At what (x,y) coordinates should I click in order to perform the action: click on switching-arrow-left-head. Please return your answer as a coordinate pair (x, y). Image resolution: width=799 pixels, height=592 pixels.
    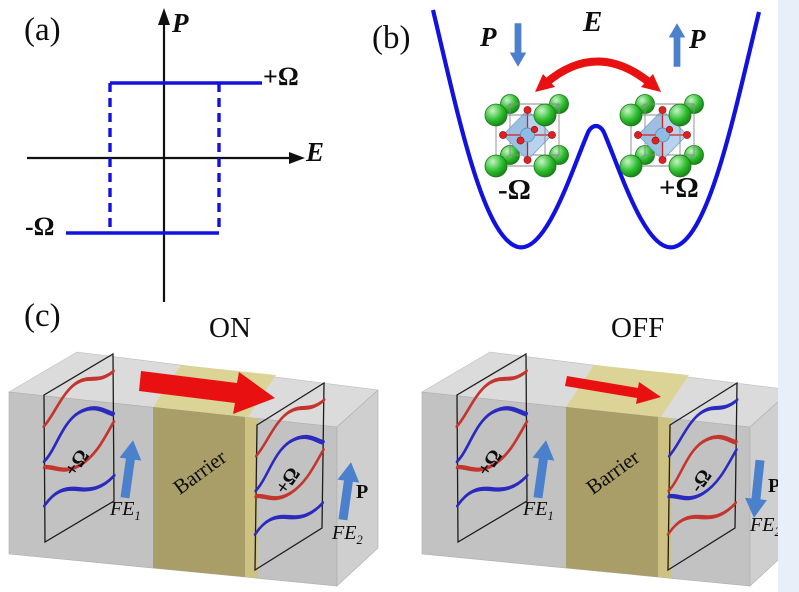
    Looking at the image, I should click on (545, 83).